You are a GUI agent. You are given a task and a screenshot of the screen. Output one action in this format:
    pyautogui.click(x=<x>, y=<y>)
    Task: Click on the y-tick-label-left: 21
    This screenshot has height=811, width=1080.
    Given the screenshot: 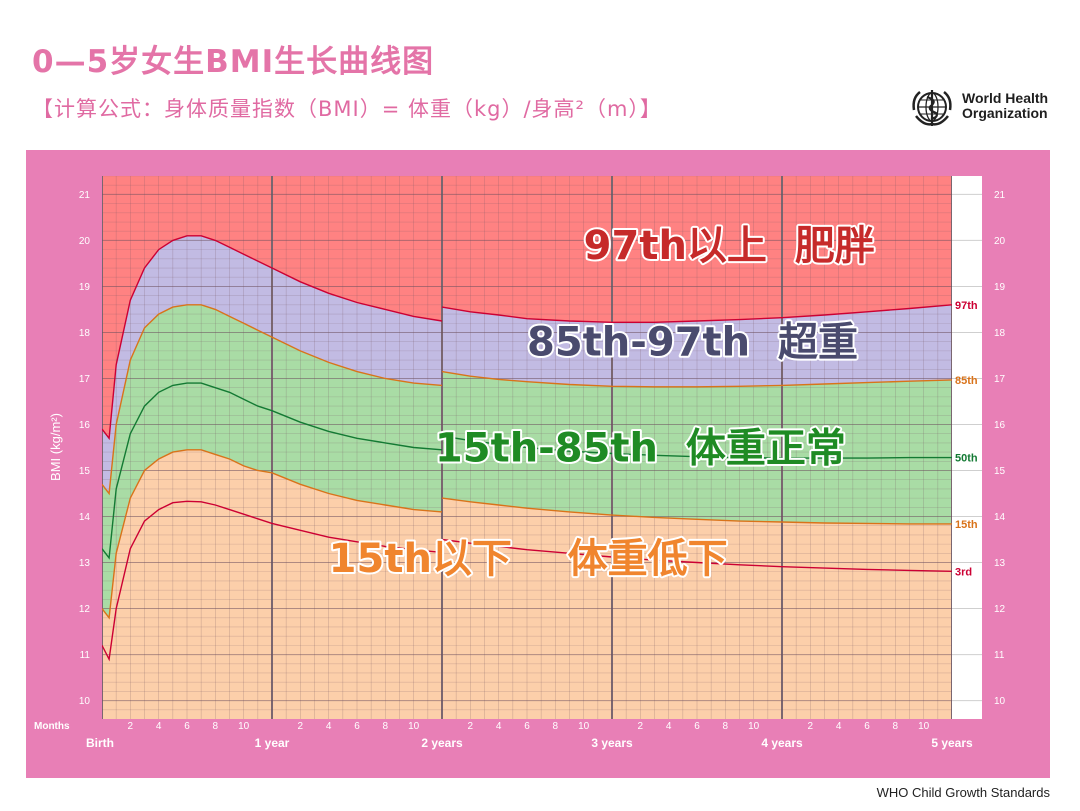 What is the action you would take?
    pyautogui.click(x=85, y=195)
    